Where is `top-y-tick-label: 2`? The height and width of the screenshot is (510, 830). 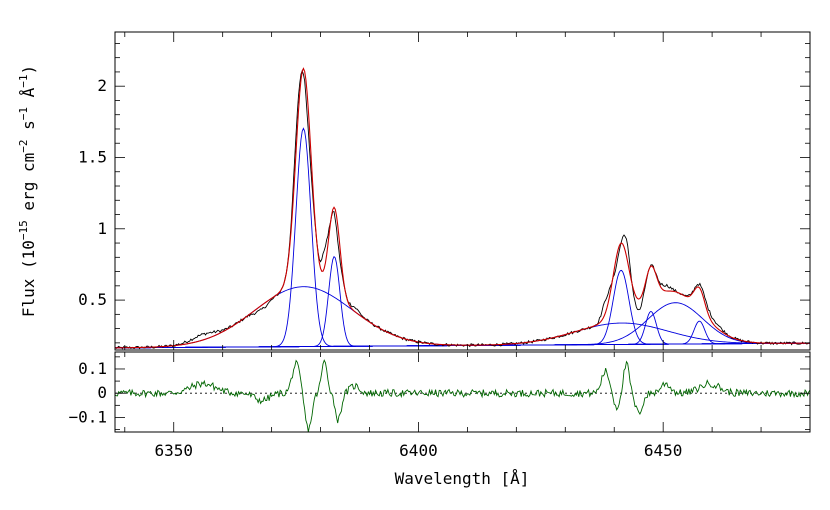 top-y-tick-label: 2 is located at coordinates (102, 85).